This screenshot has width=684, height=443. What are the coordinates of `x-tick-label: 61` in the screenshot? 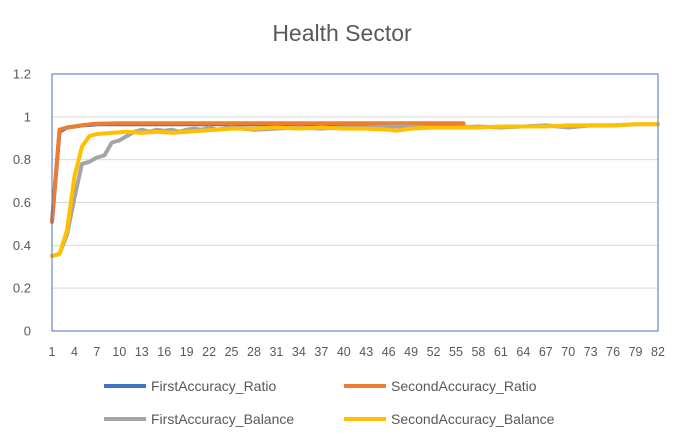 It's located at (501, 352).